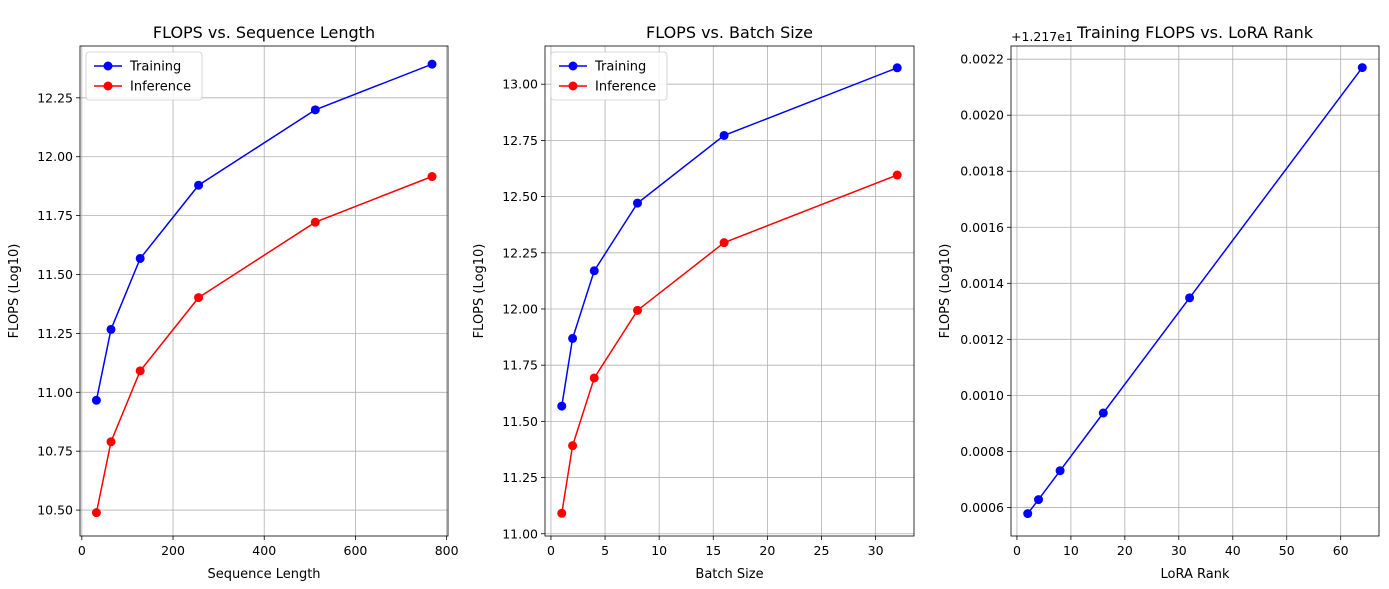 The image size is (1389, 589). Describe the element at coordinates (447, 550) in the screenshot. I see `x-tick-label: 800` at that location.